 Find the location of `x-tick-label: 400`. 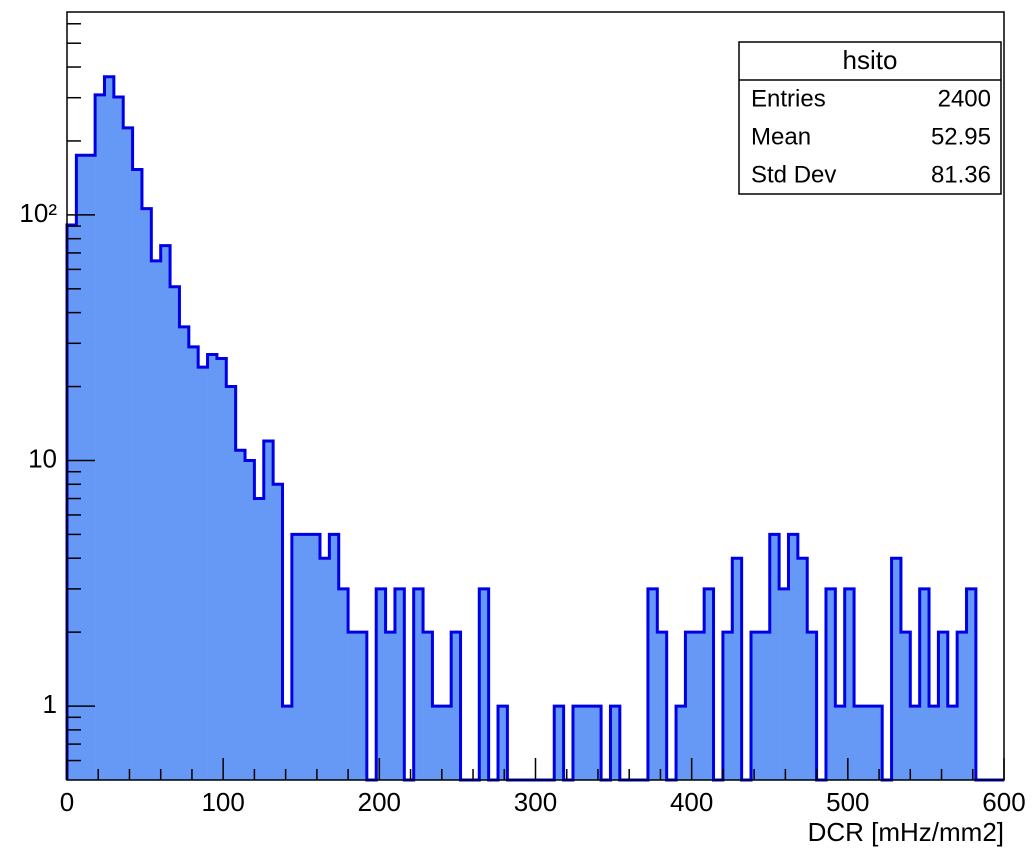

x-tick-label: 400 is located at coordinates (691, 802).